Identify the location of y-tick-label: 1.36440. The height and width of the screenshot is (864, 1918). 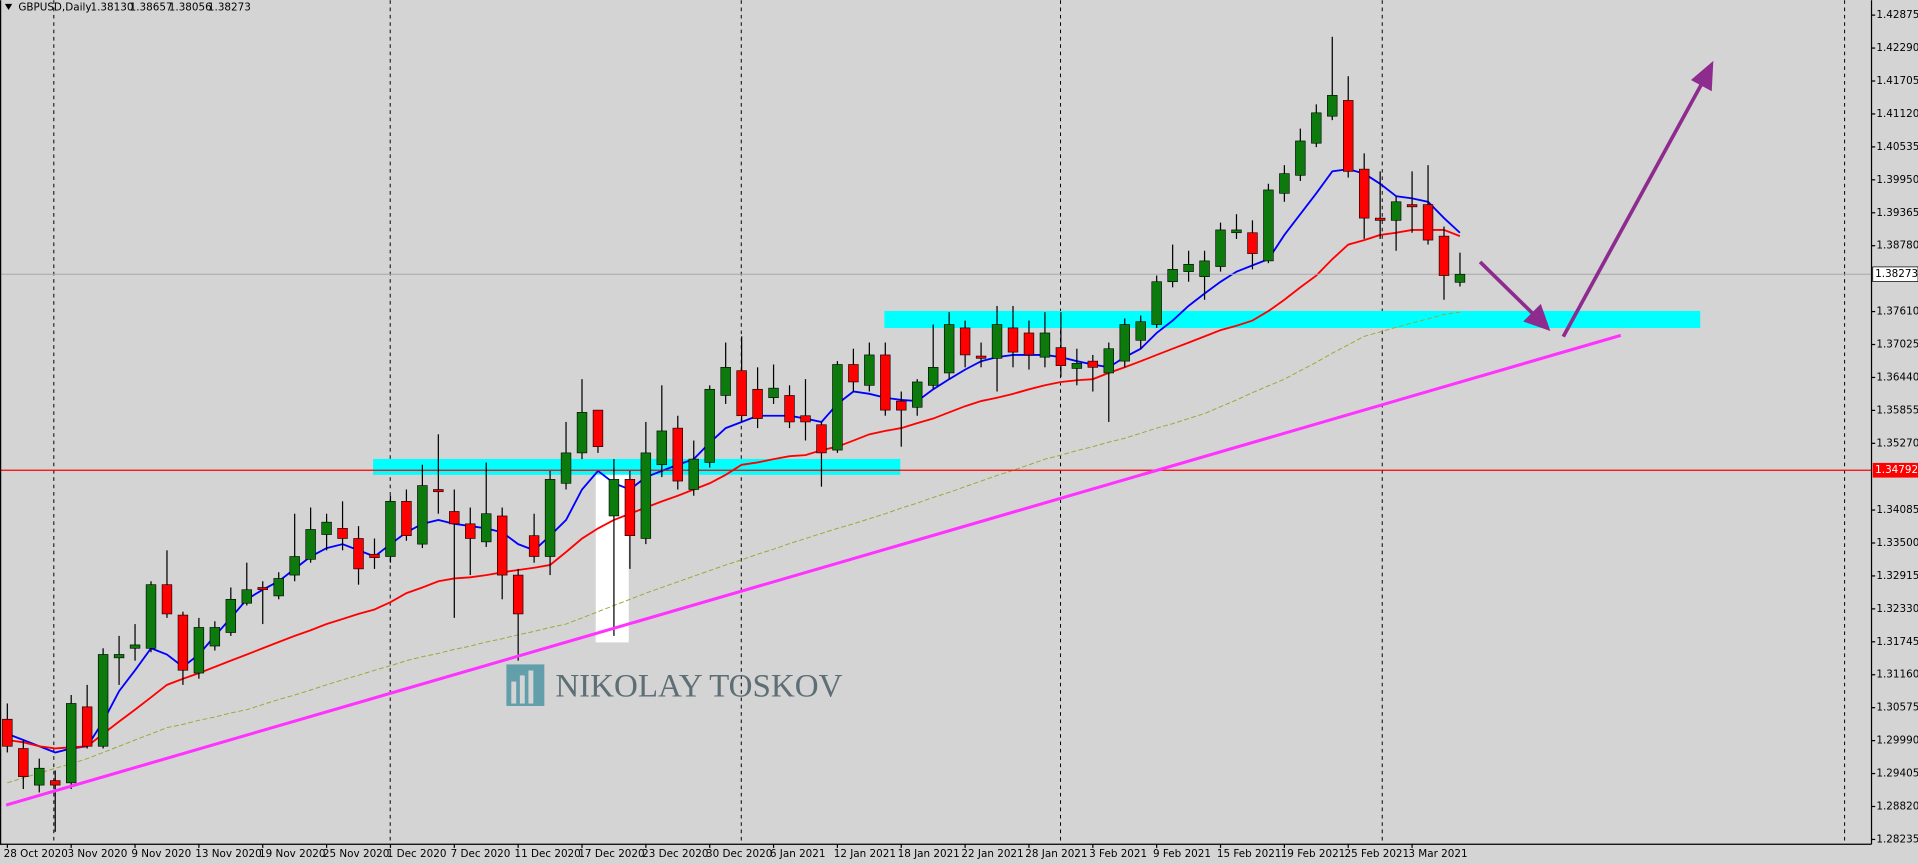
(1897, 377).